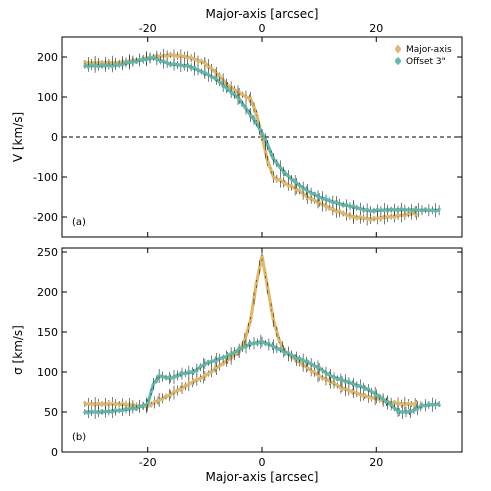  What do you see at coordinates (47, 372) in the screenshot?
I see `y-tick-label: 100` at bounding box center [47, 372].